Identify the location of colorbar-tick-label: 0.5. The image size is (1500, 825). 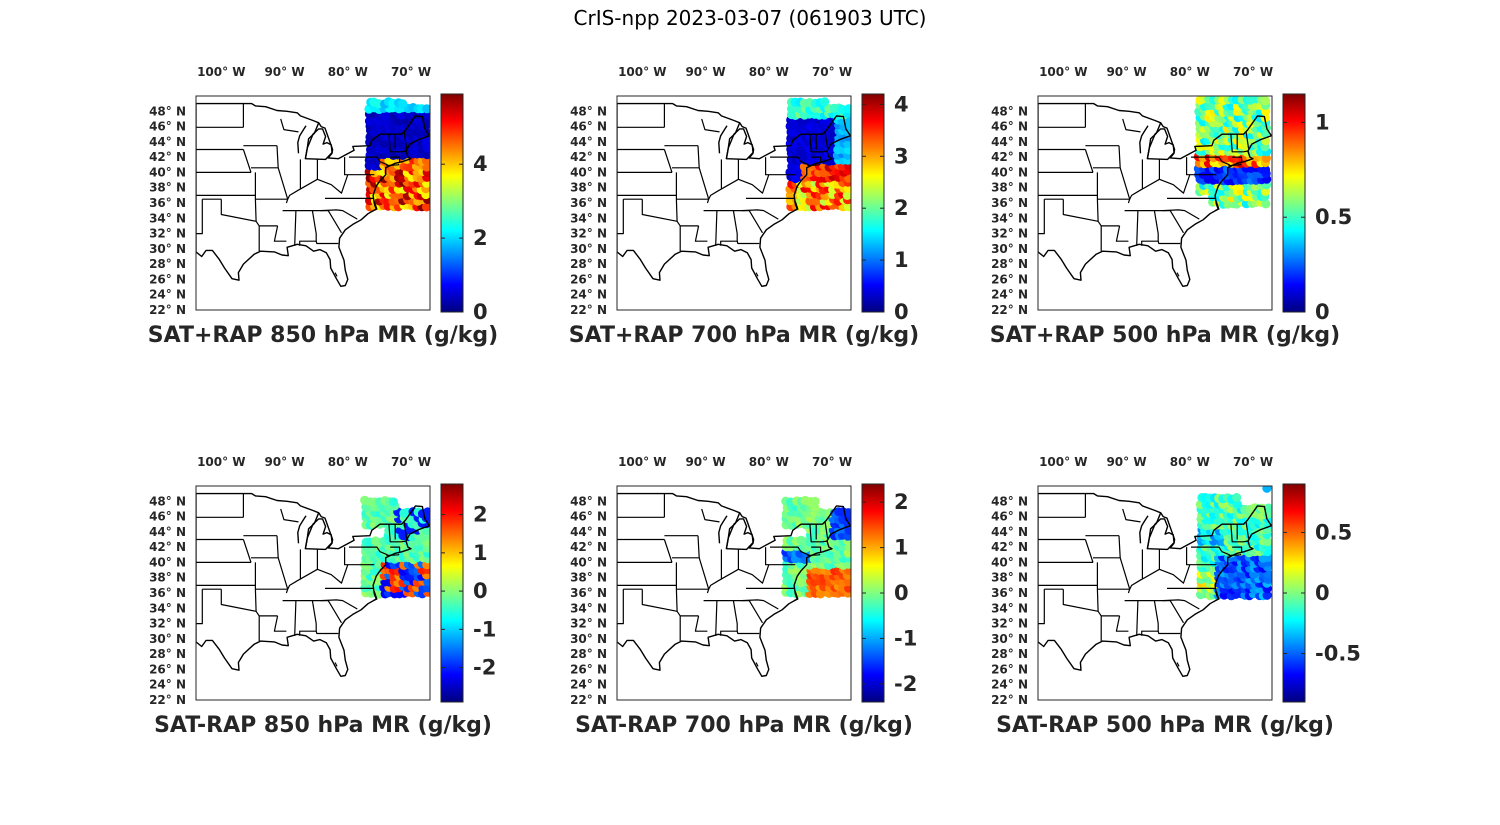
(1333, 532).